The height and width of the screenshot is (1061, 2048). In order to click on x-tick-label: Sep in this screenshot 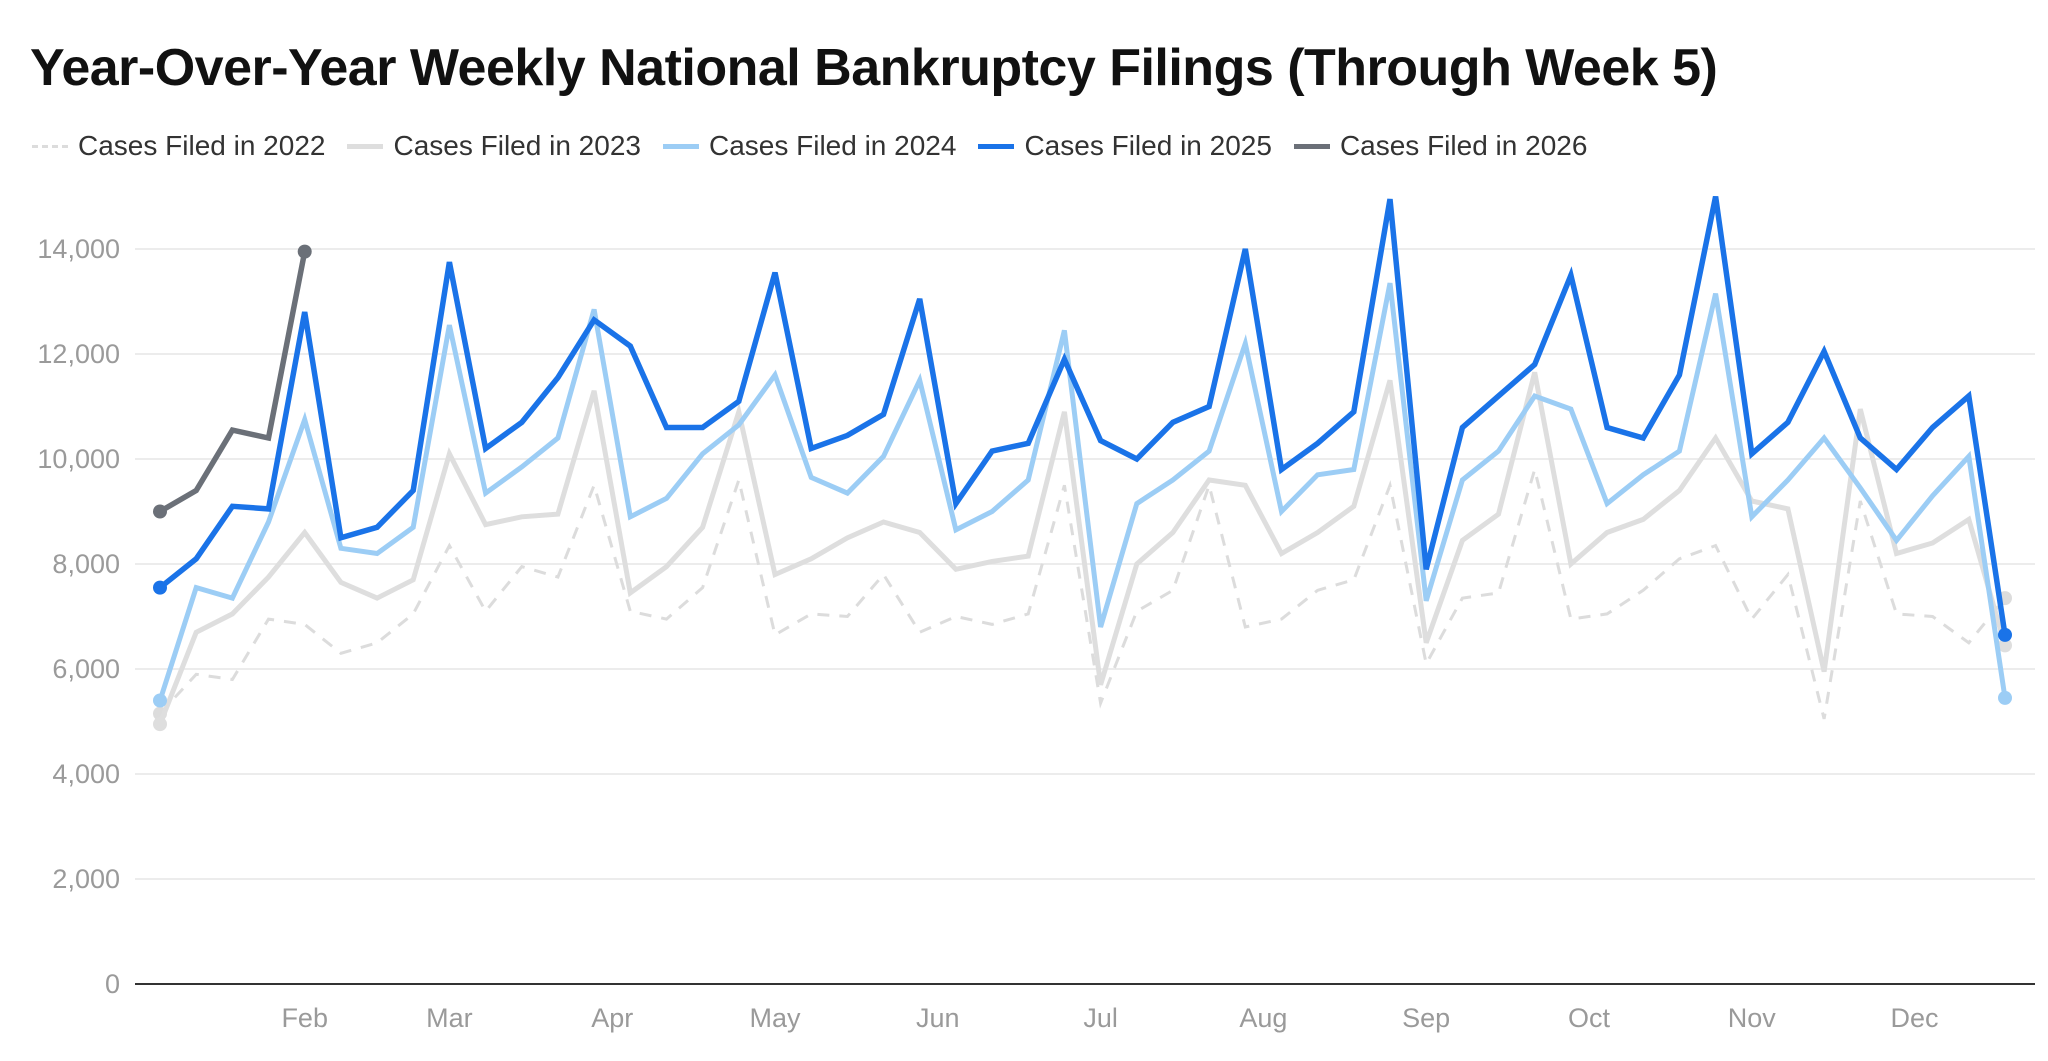, I will do `click(1426, 1018)`.